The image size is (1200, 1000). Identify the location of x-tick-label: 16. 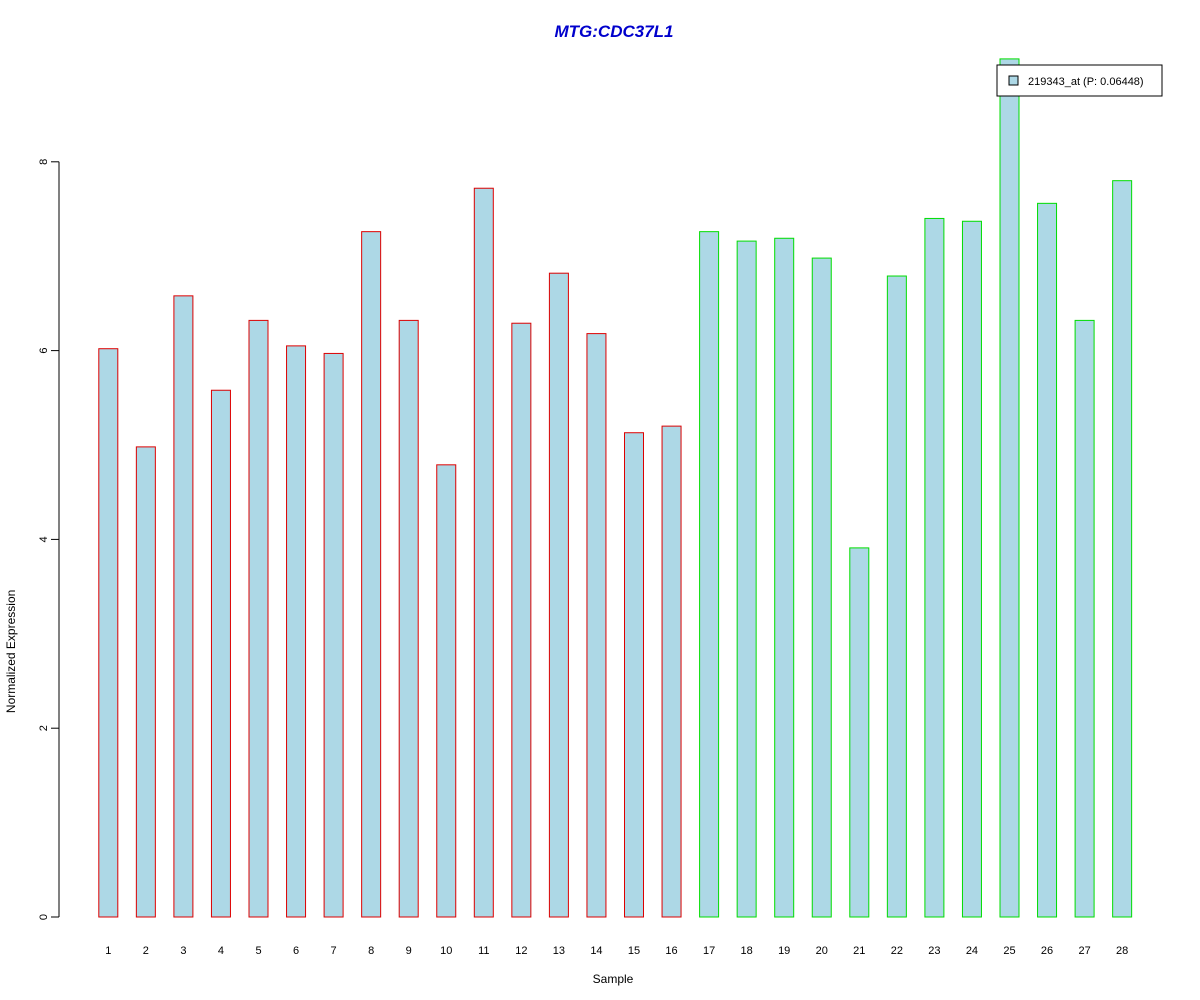
(671, 951).